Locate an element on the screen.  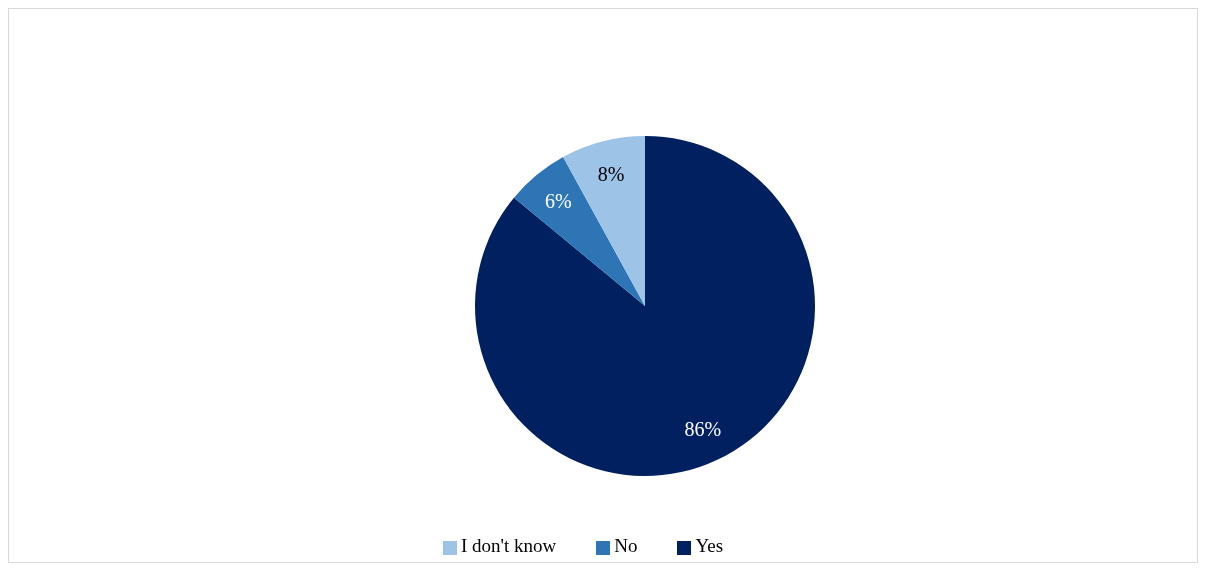
data-label: 6% is located at coordinates (558, 201).